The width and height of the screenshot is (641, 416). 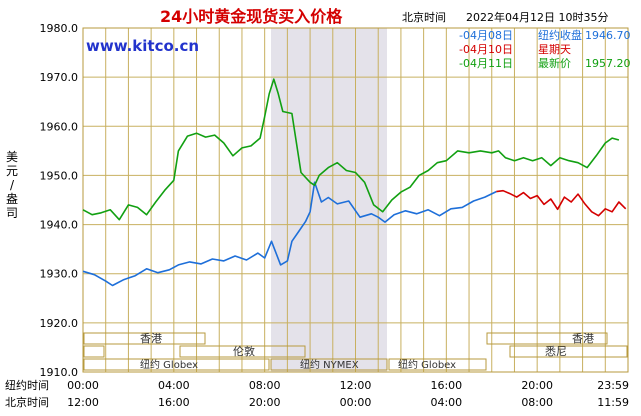 I want to click on legend-desc-0410: 星期天, so click(x=554, y=49).